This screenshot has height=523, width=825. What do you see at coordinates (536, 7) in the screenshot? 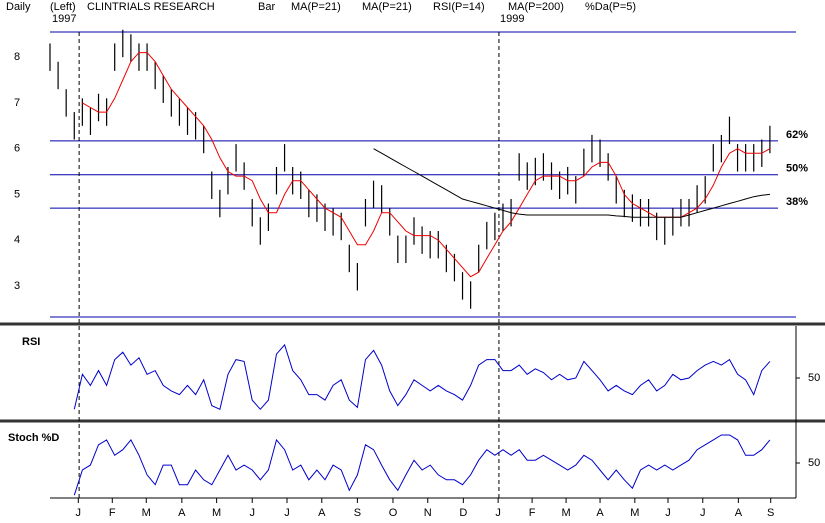
I see `header-text: MA(P=200)` at bounding box center [536, 7].